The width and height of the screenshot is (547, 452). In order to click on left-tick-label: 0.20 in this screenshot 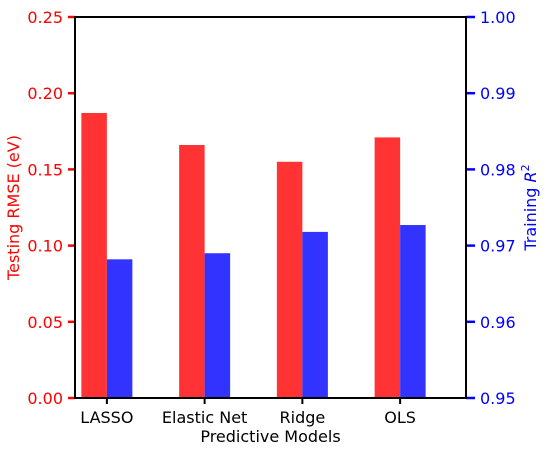, I will do `click(45, 93)`.